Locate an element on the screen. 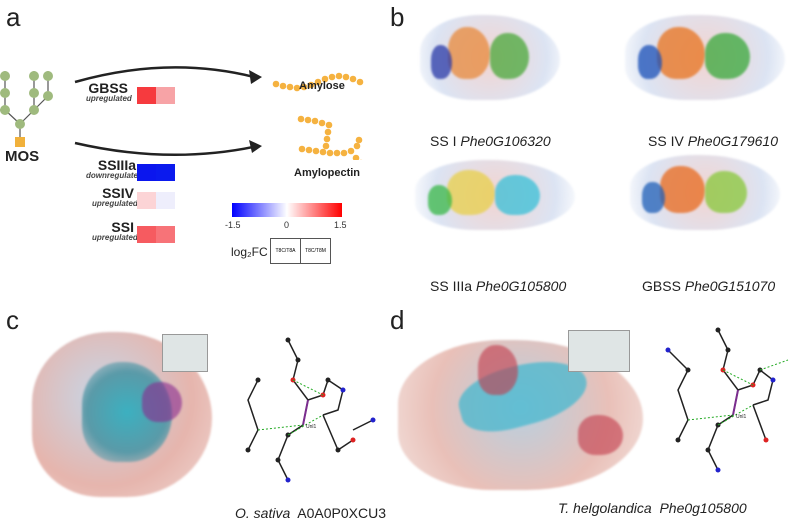  legend-column: T8C/T8A is located at coordinates (286, 251).